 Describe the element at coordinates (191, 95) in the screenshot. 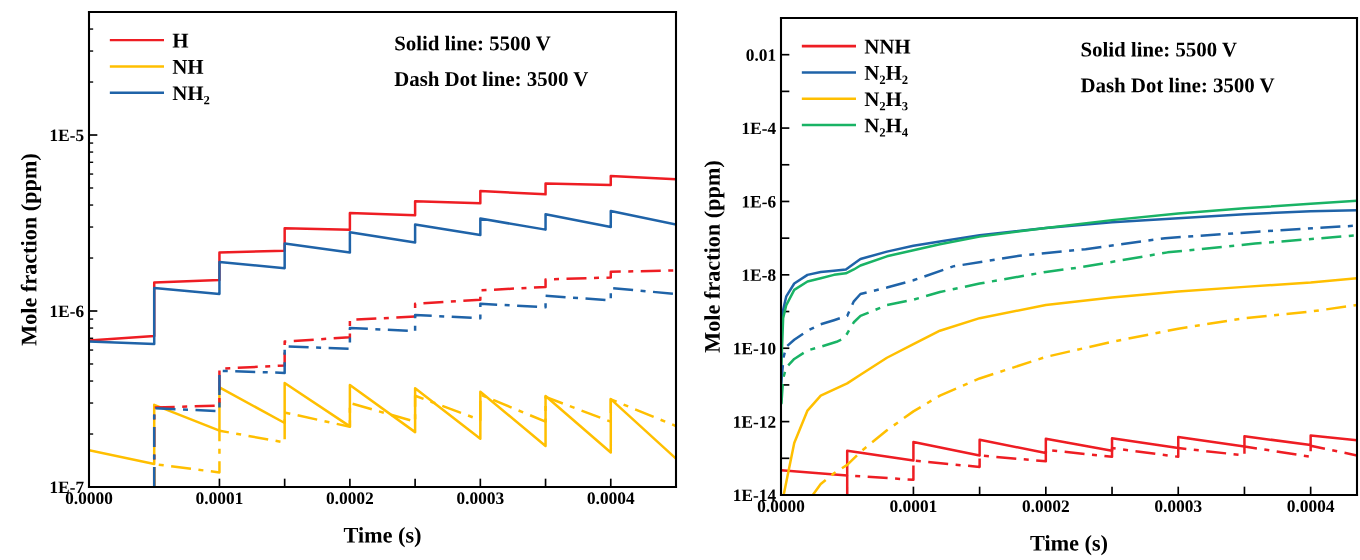

I see `legend-label: NH₂` at that location.